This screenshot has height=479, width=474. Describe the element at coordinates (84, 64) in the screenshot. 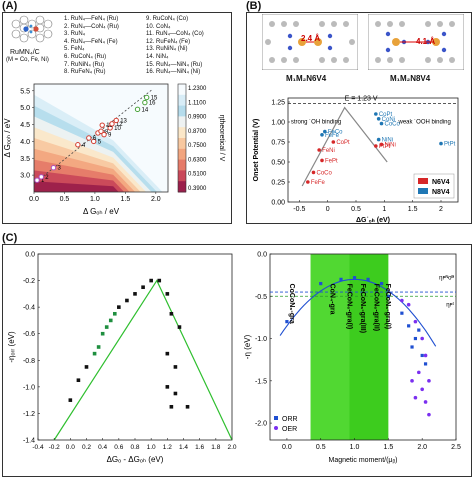

I see `legend-entry: 7. RuNiN₄ (Ru)` at that location.